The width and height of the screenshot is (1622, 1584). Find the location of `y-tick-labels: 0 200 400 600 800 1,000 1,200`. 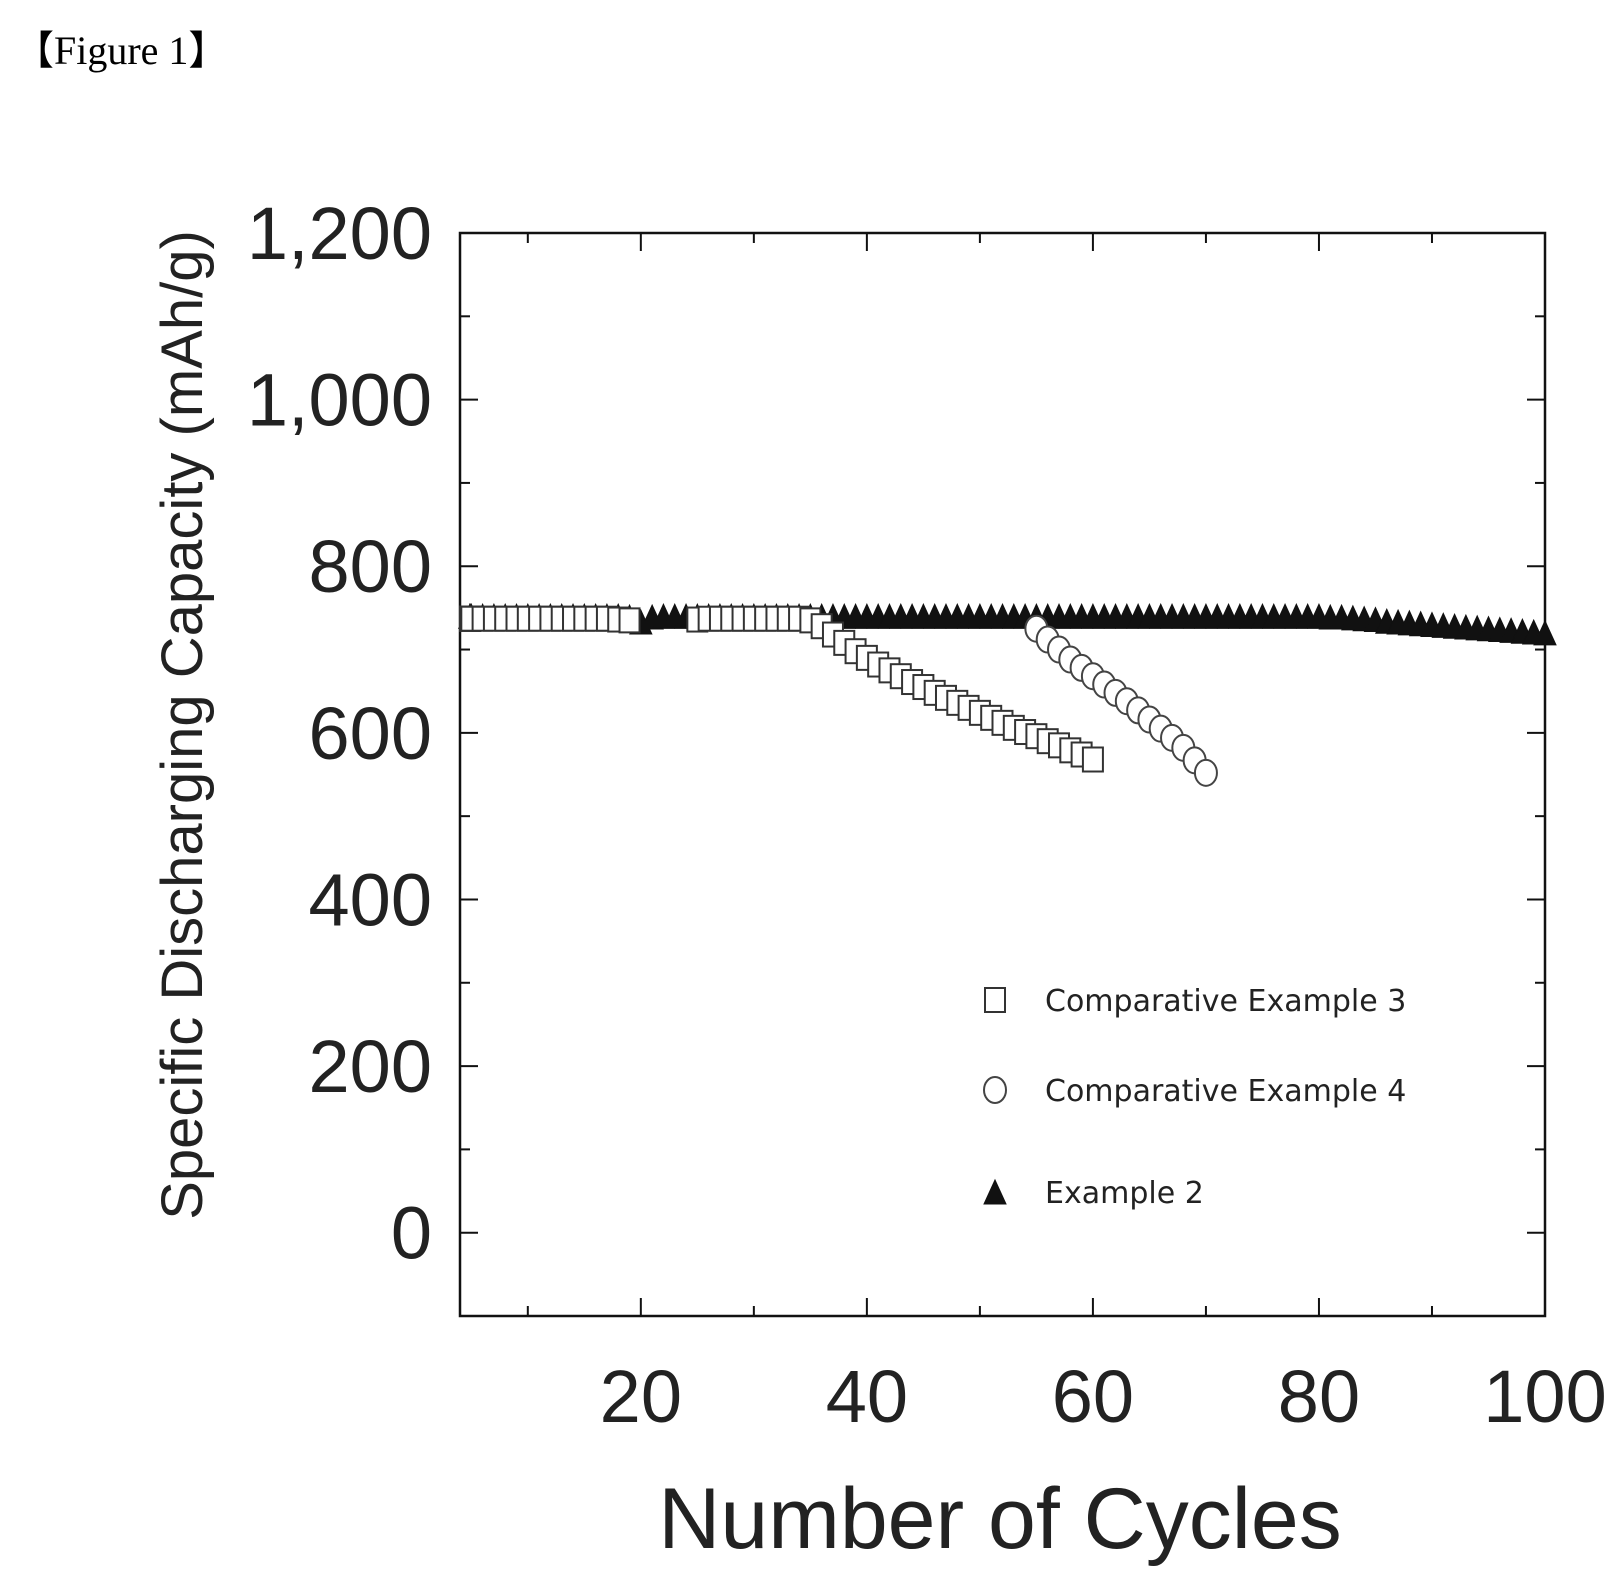

y-tick-labels: 0 200 400 600 800 1,000 1,200 is located at coordinates (339, 733).